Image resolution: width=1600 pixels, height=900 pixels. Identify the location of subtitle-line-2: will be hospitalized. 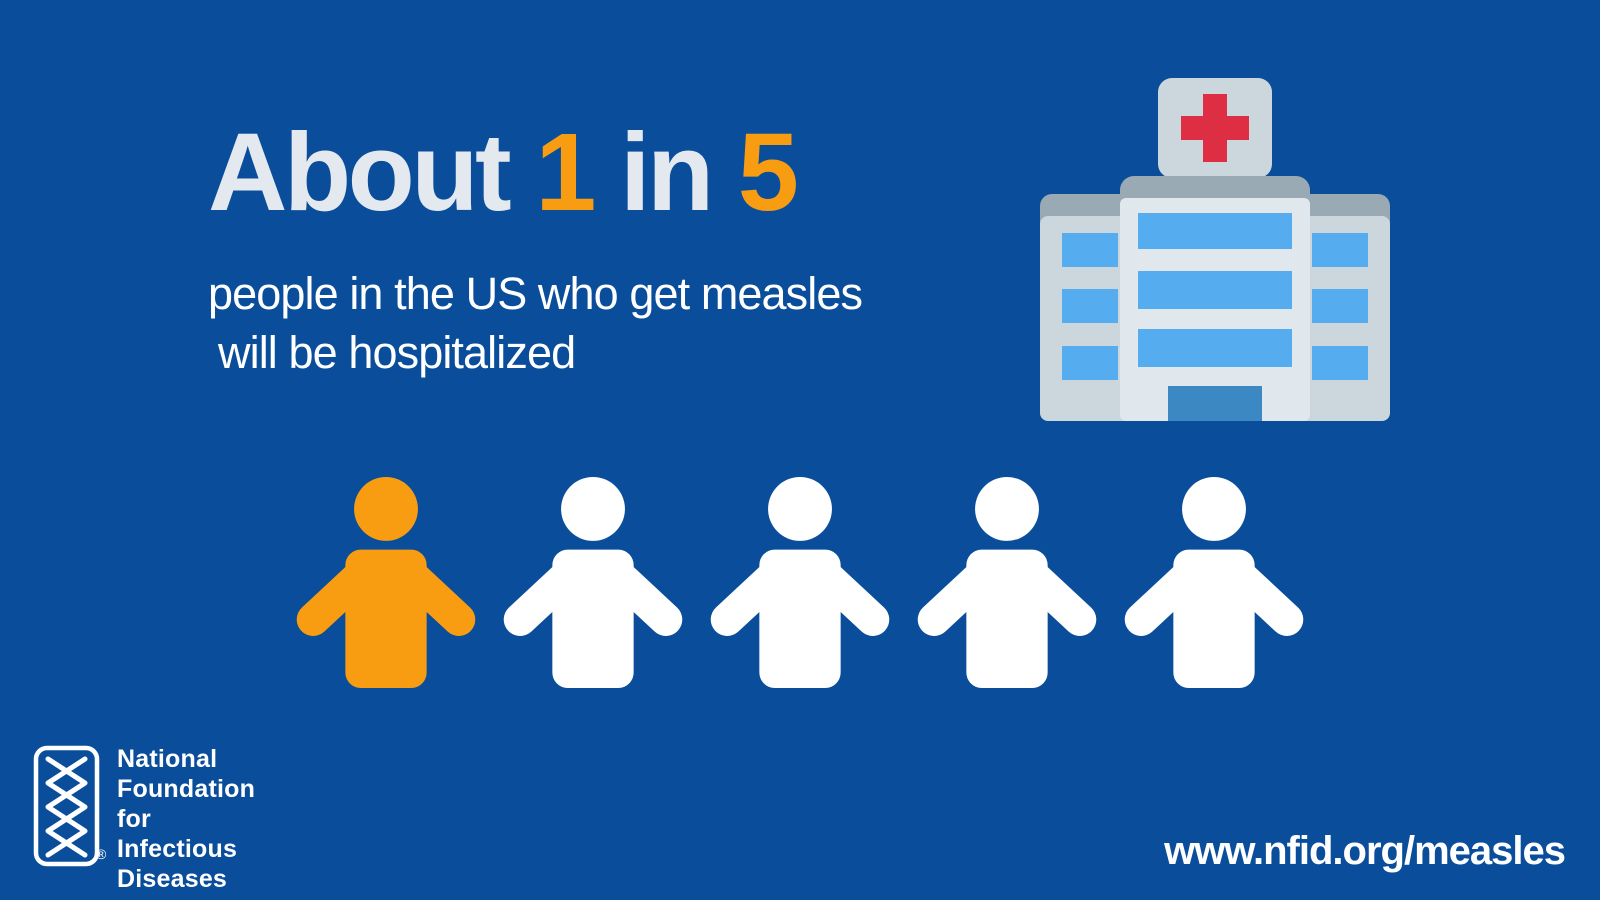
(397, 352).